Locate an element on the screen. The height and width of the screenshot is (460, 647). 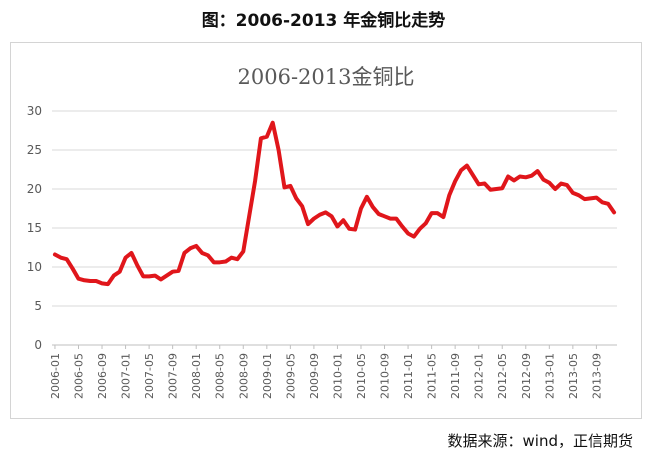
y-tick-label: 5 is located at coordinates (38, 306).